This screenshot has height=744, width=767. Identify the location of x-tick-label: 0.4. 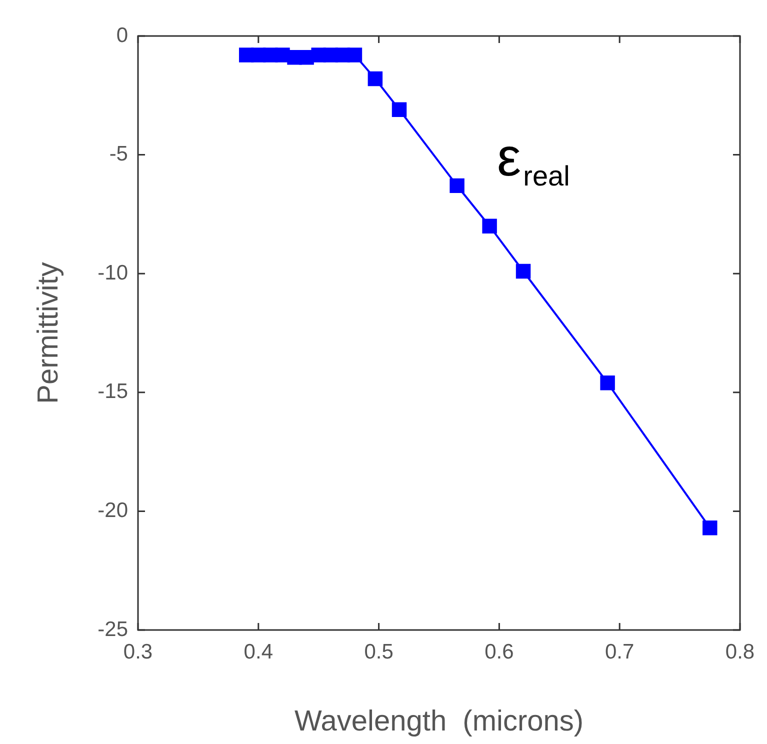
(259, 652).